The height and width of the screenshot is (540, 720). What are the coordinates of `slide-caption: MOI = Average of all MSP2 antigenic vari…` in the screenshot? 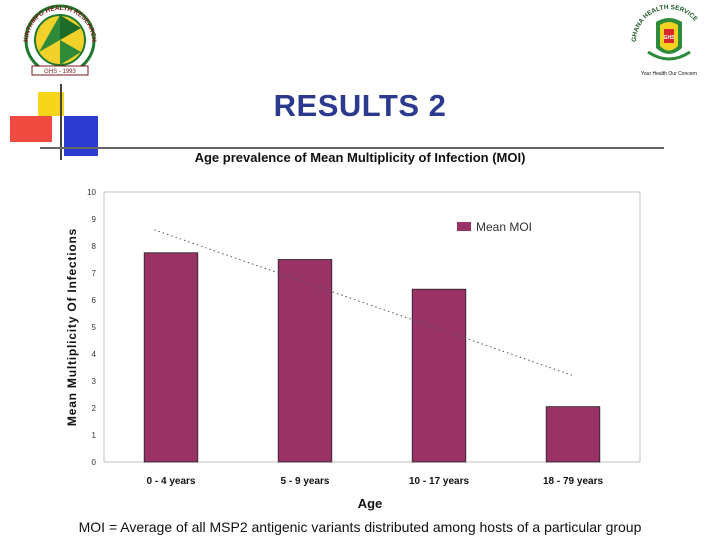 It's located at (360, 527).